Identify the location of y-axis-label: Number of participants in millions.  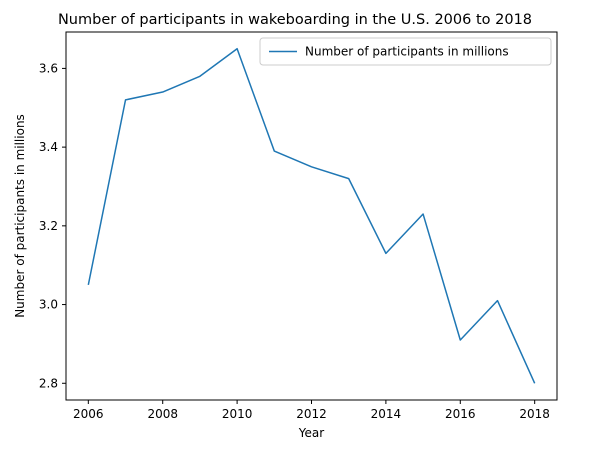
(20, 216).